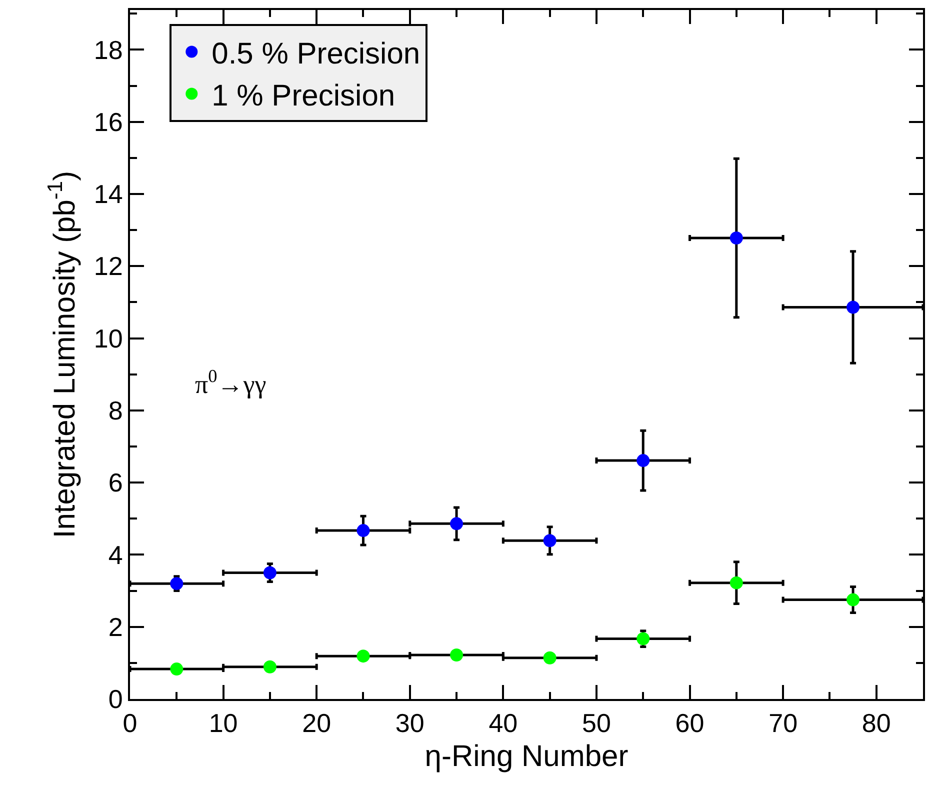 The image size is (929, 795). Describe the element at coordinates (115, 699) in the screenshot. I see `y-tick-label: 0` at that location.